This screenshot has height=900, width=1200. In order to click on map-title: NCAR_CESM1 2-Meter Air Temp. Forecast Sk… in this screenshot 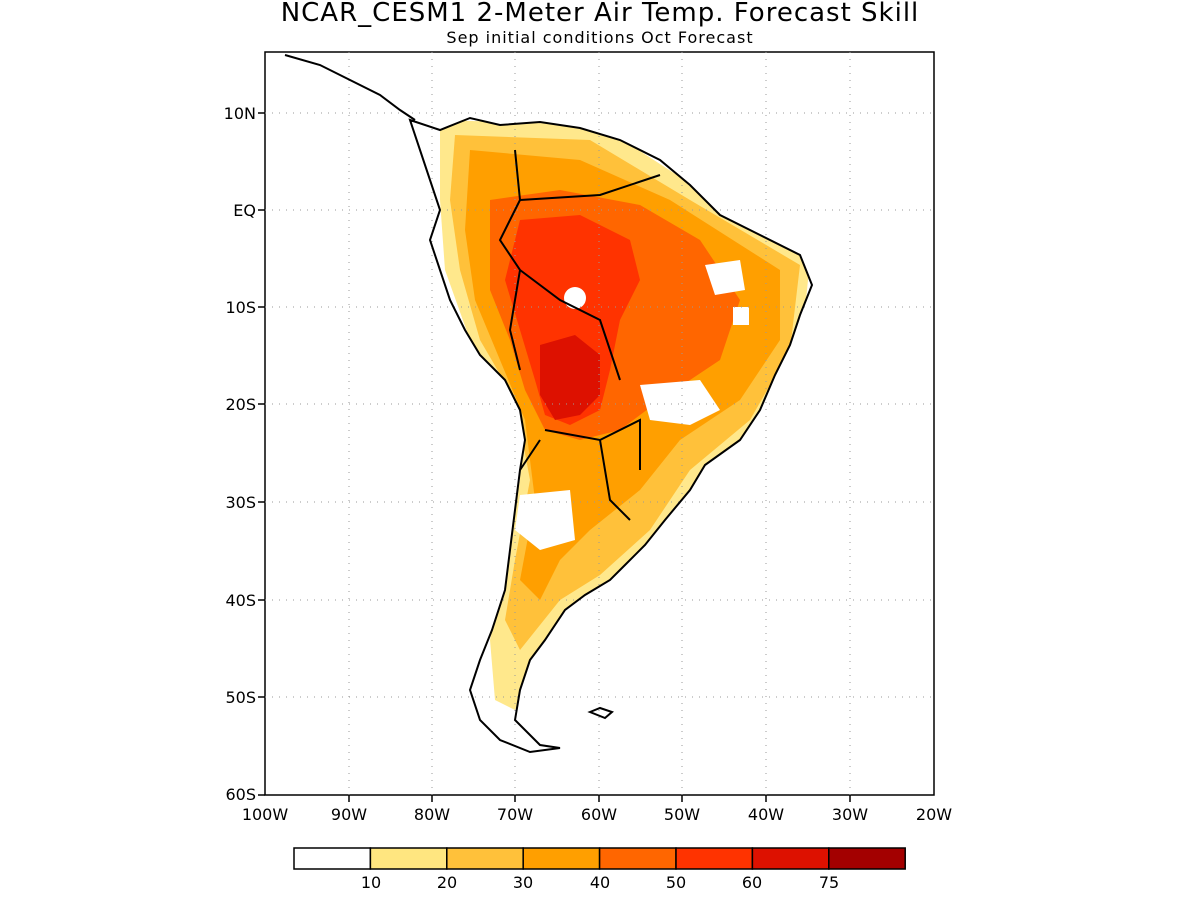, I will do `click(600, 14)`.